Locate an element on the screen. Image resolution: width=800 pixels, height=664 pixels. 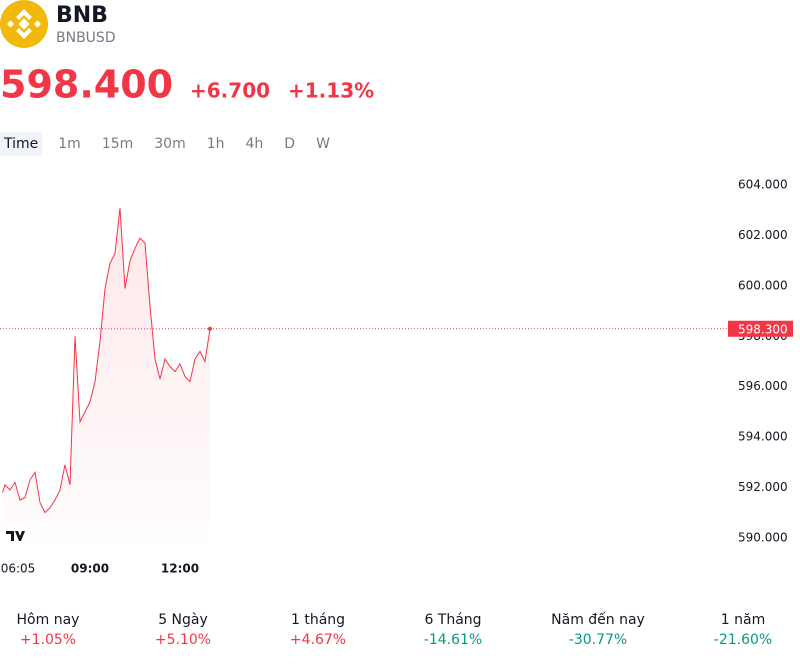
last-point is located at coordinates (210, 328).